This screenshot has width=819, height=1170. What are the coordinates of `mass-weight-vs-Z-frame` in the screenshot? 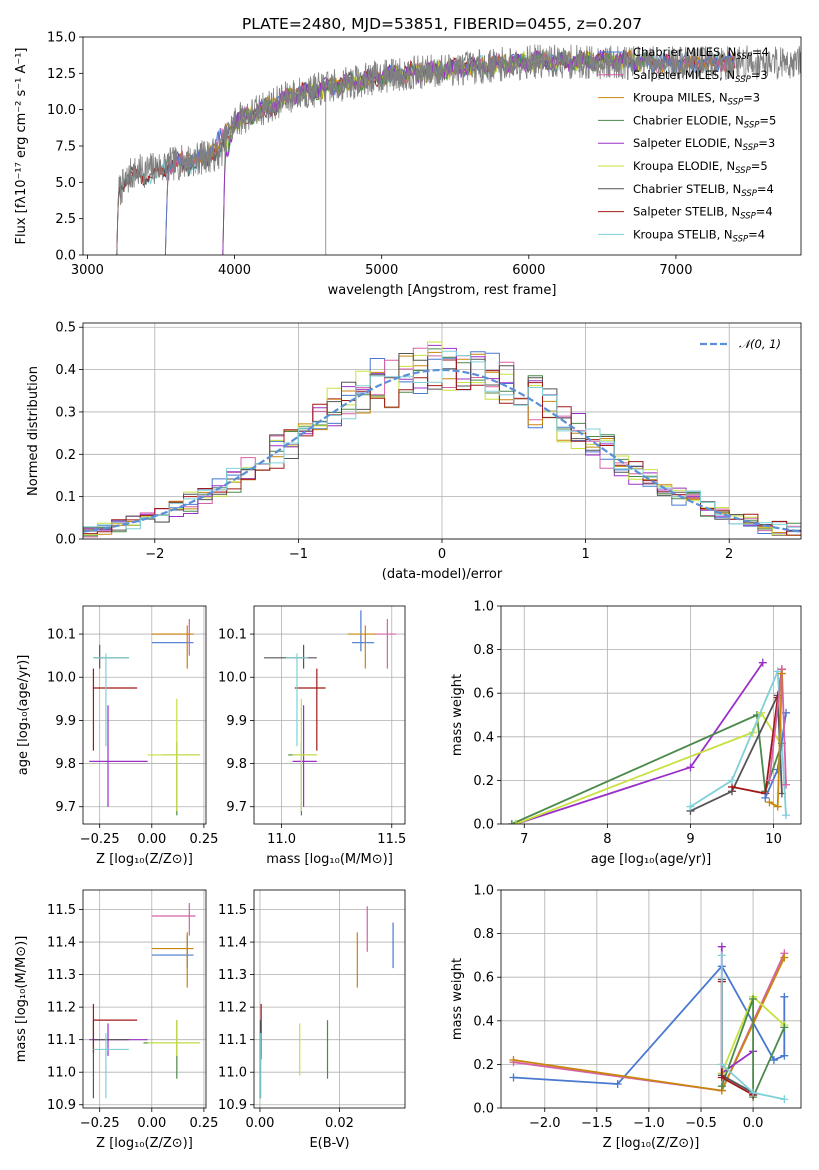 It's located at (651, 999).